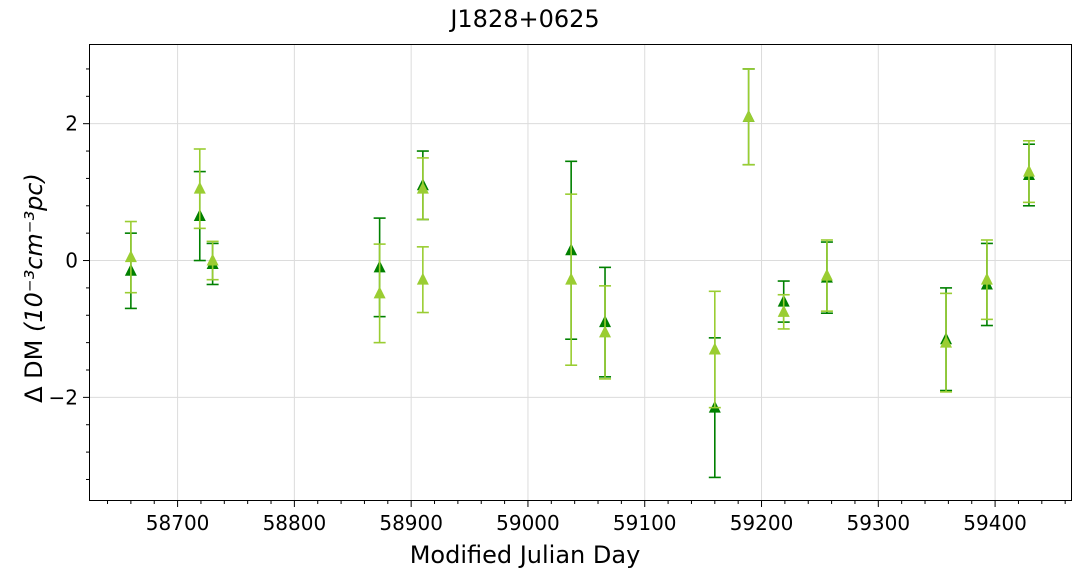  What do you see at coordinates (63, 397) in the screenshot?
I see `y-tick-label: −2` at bounding box center [63, 397].